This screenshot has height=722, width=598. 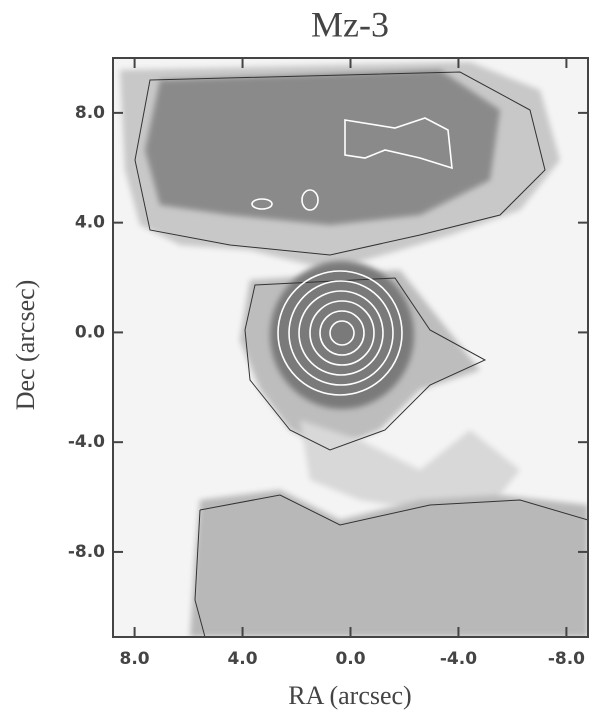 I want to click on y-tick-label: 8.0, so click(x=90, y=113).